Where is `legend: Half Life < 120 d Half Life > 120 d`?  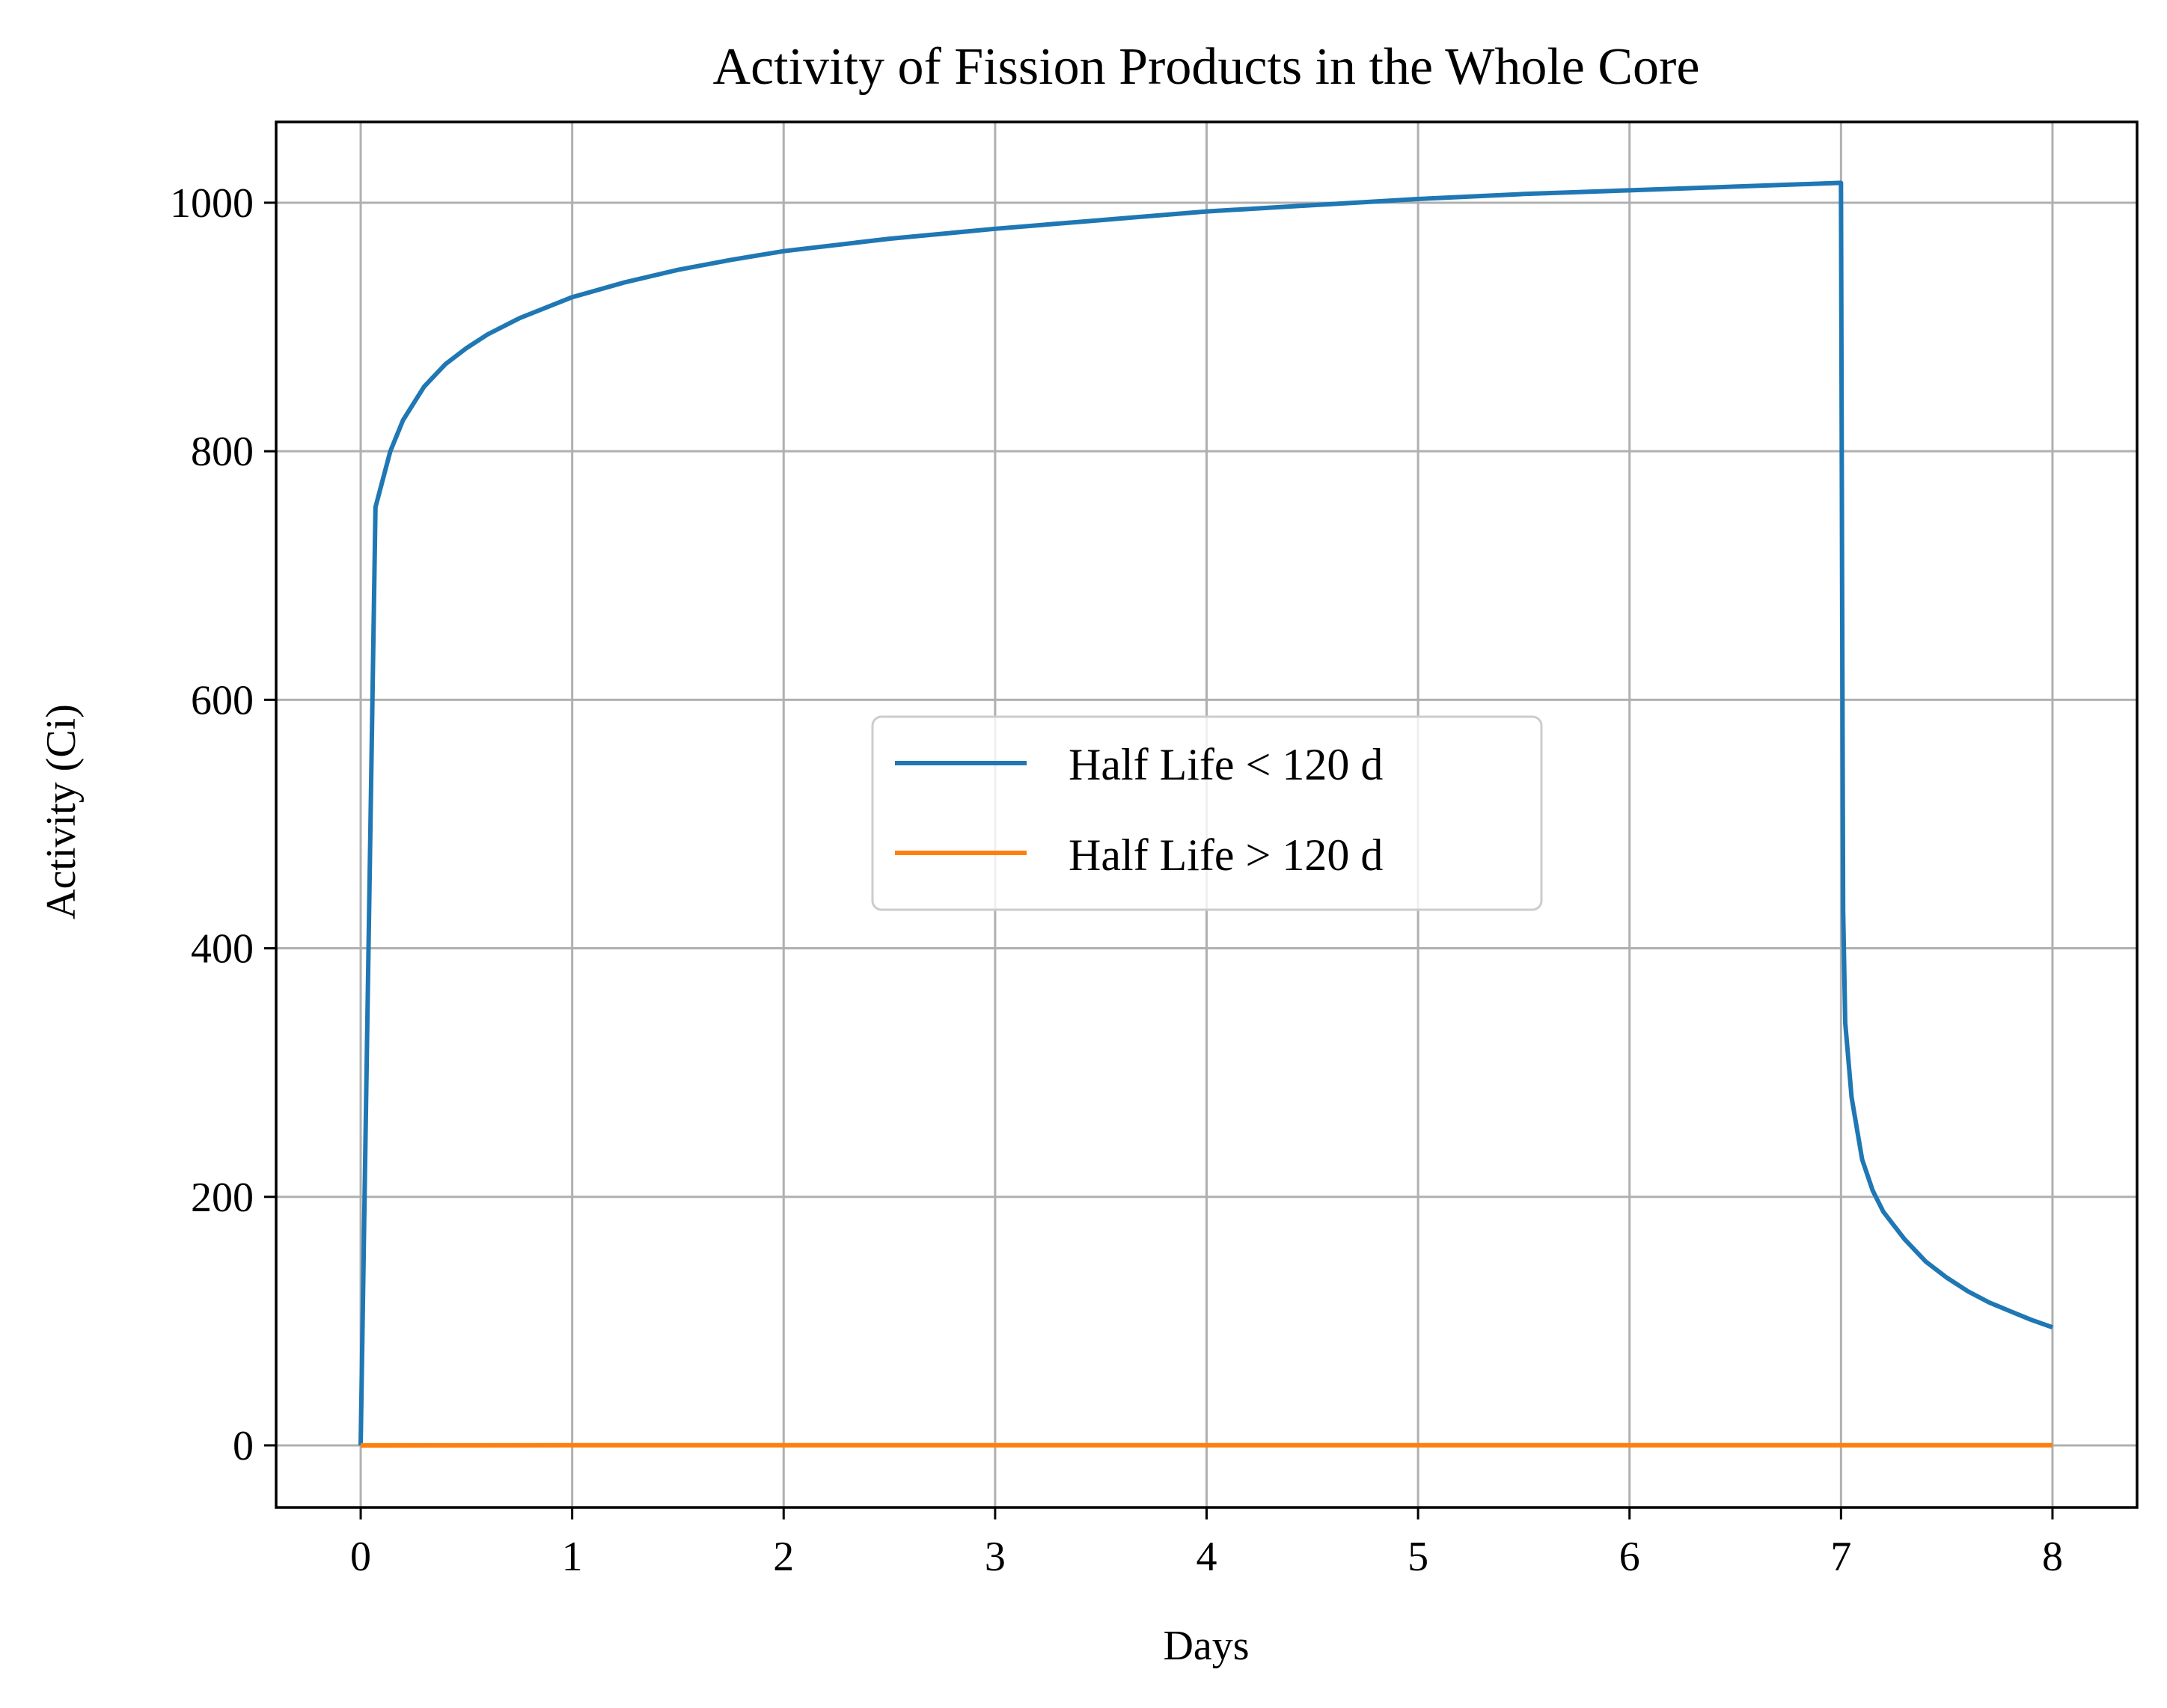 legend: Half Life < 120 d Half Life > 120 d is located at coordinates (1207, 813).